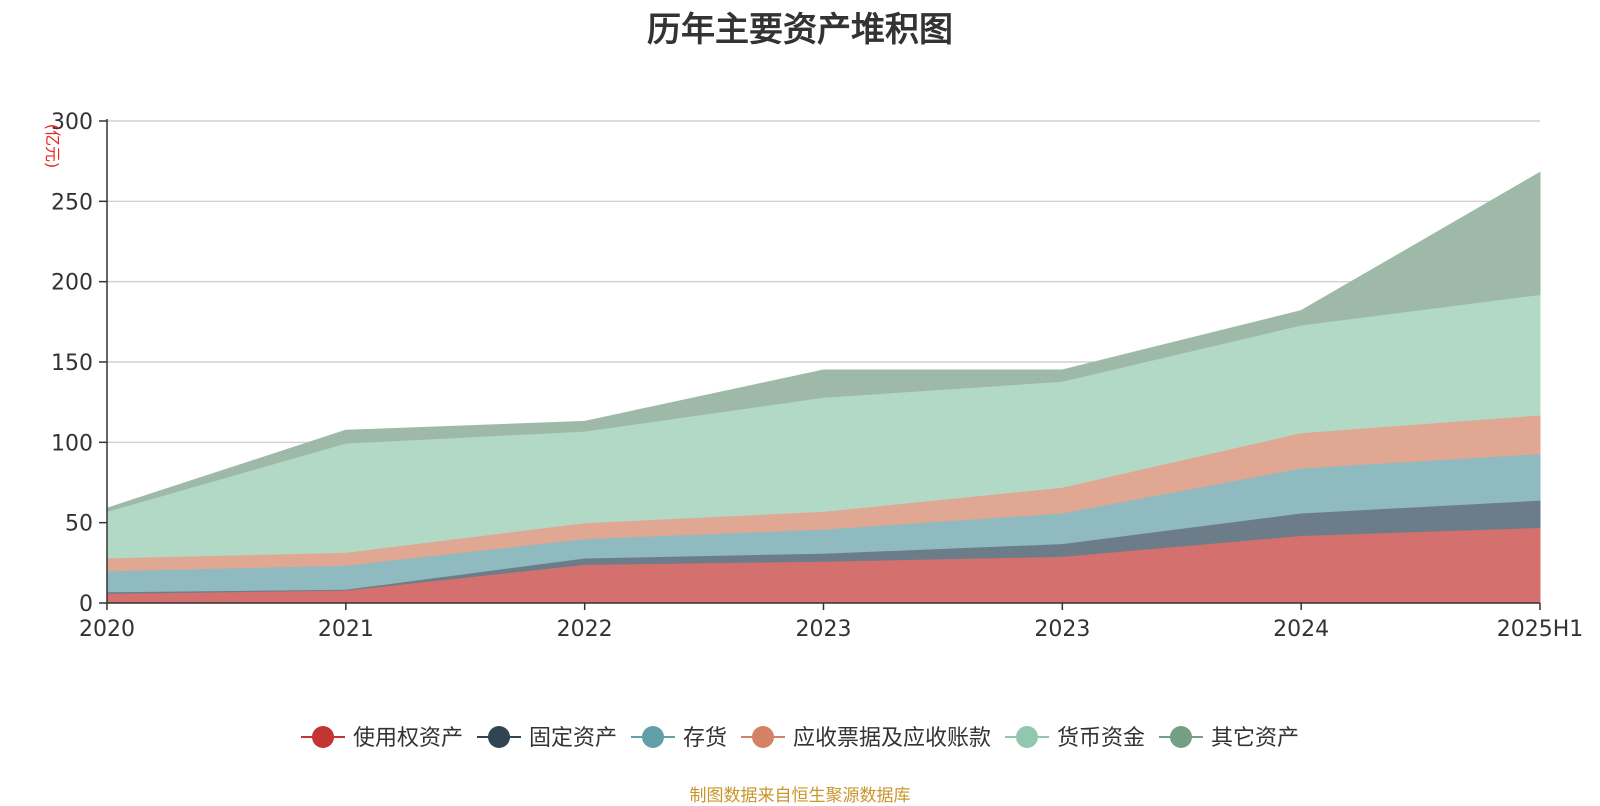 This screenshot has height=806, width=1600. I want to click on y-tick-label: 200, so click(72, 283).